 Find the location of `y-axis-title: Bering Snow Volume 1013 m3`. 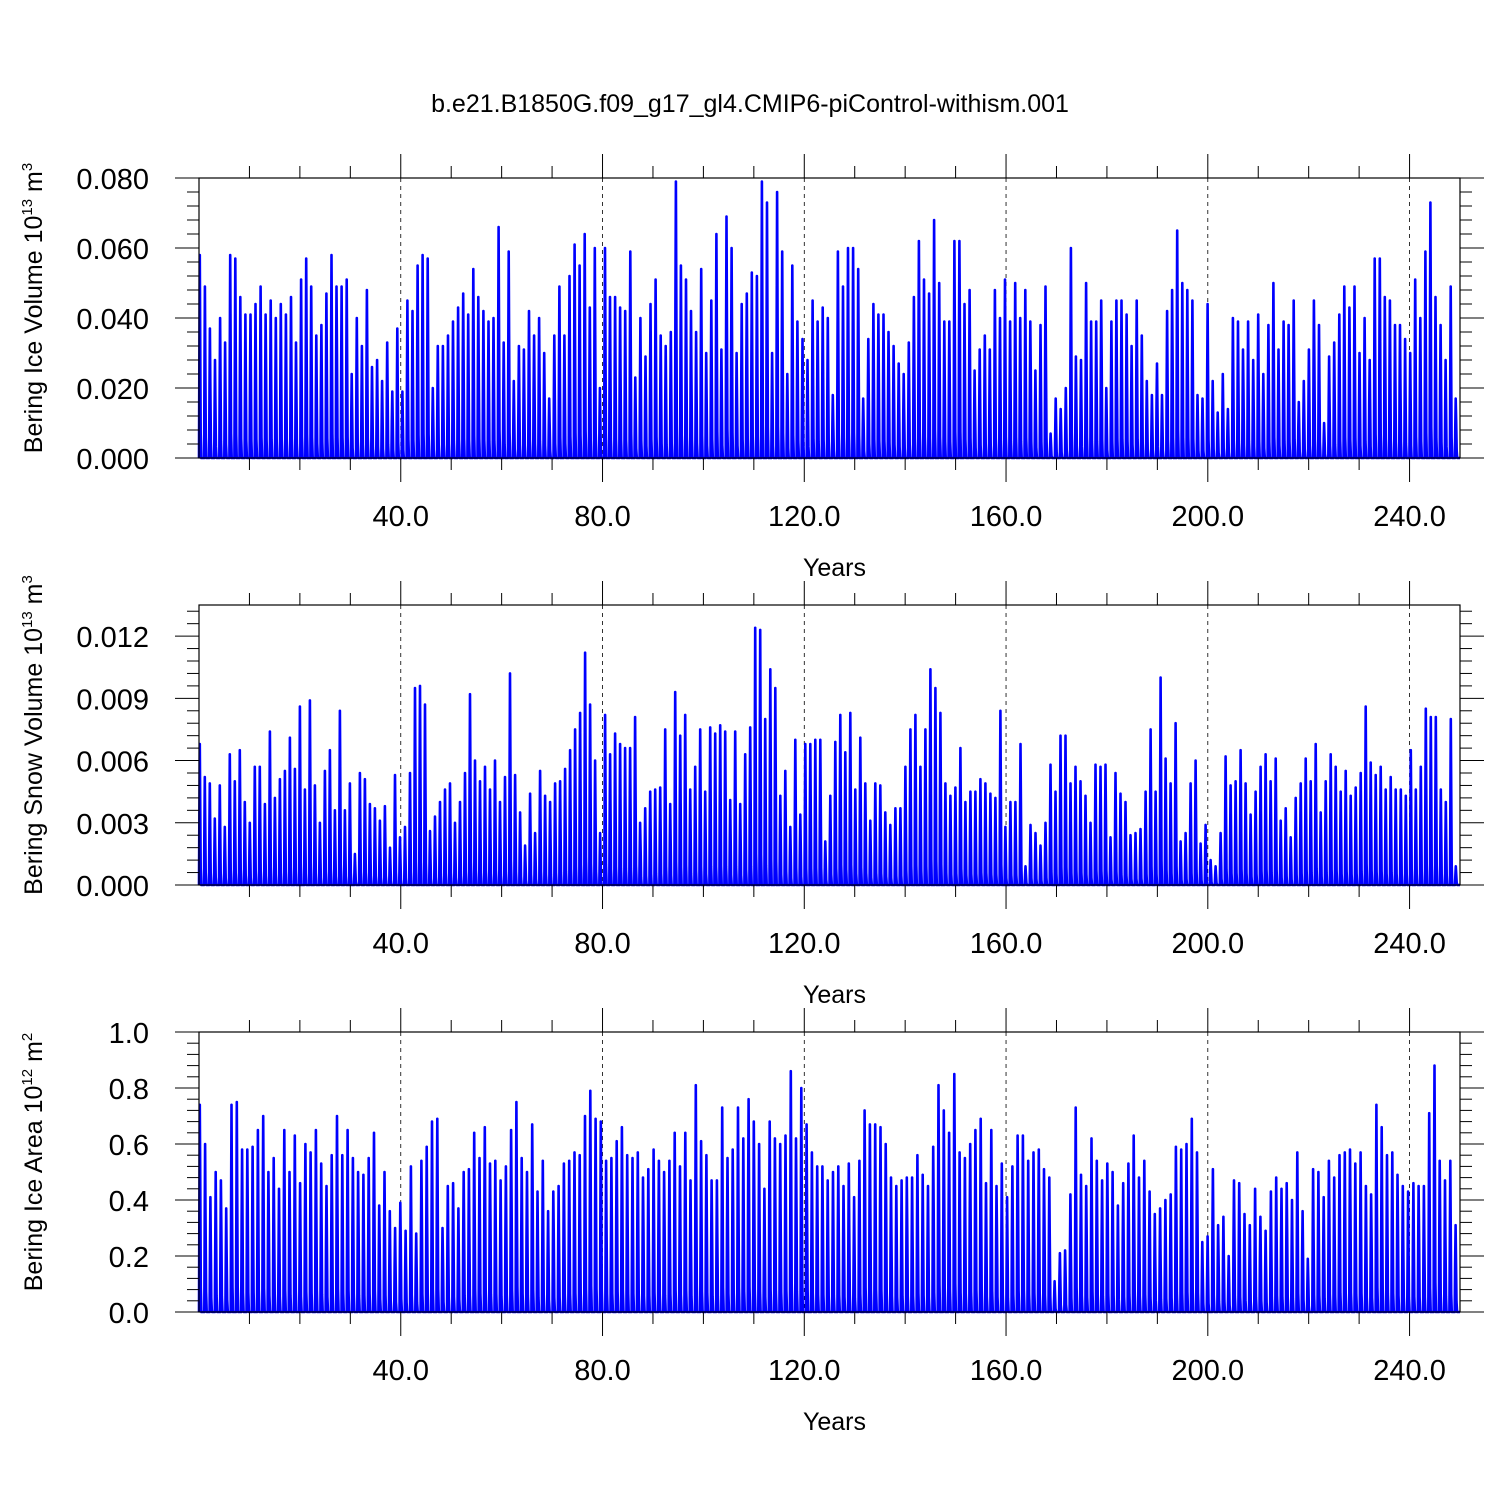

y-axis-title: Bering Snow Volume 1013 m3 is located at coordinates (33, 735).